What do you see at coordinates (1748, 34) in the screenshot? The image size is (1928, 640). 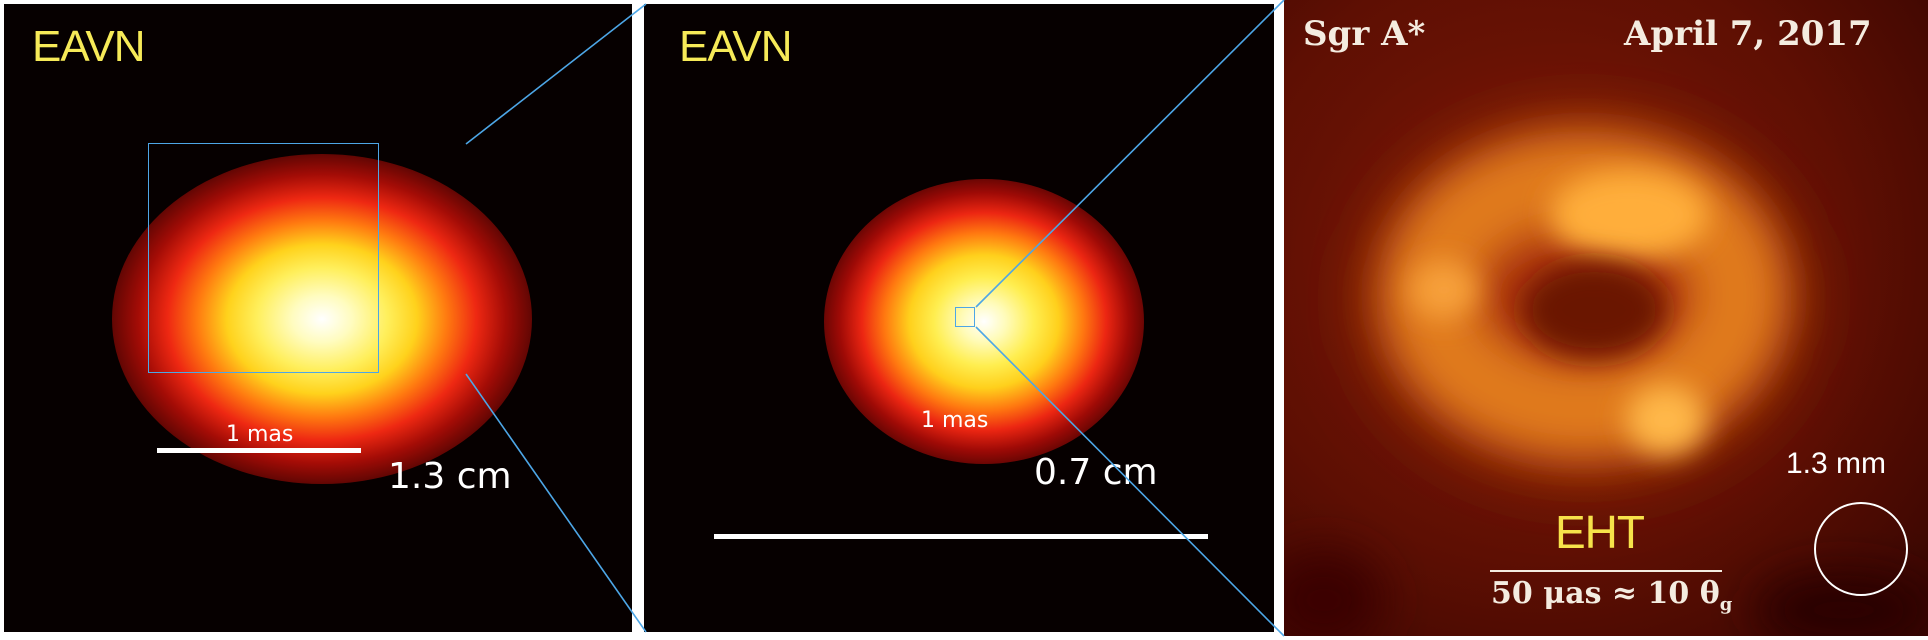 I see `observation-date: April 7, 2017` at bounding box center [1748, 34].